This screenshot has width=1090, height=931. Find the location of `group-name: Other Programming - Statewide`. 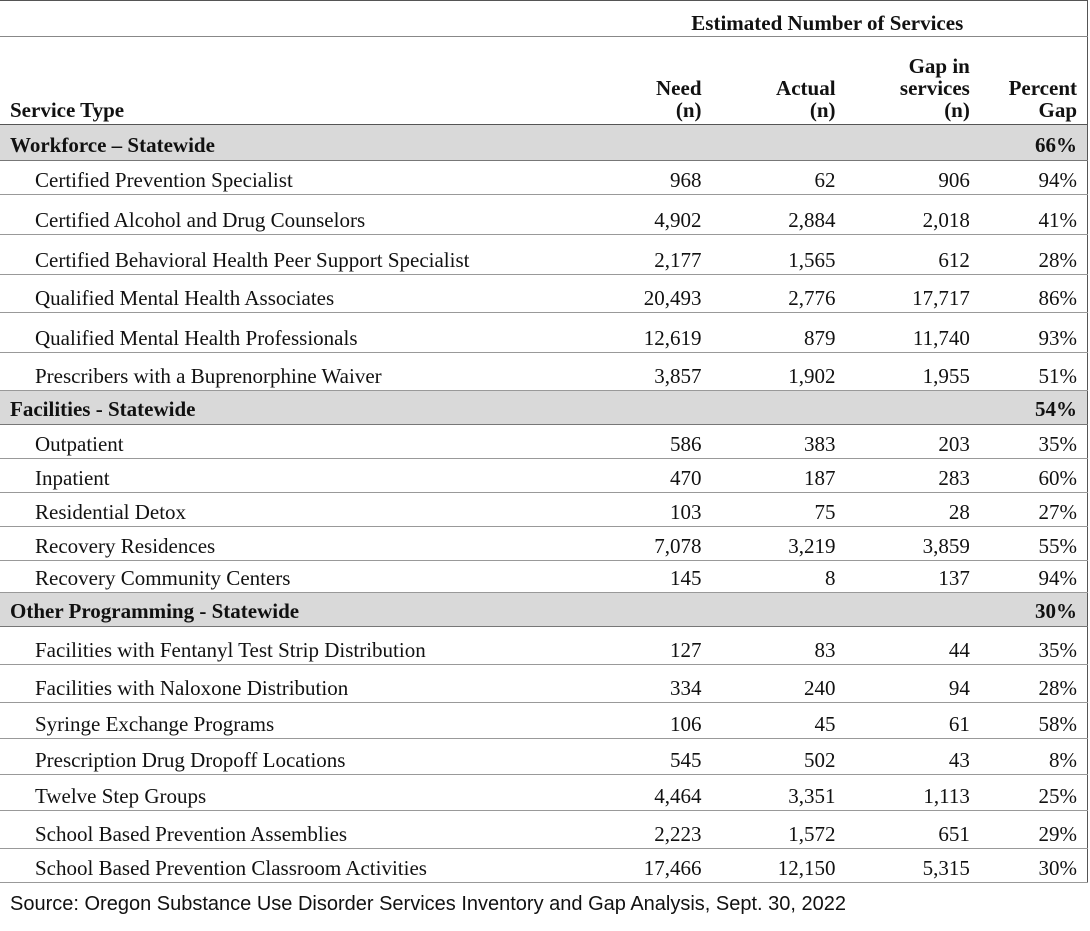

group-name: Other Programming - Statewide is located at coordinates (490, 609).